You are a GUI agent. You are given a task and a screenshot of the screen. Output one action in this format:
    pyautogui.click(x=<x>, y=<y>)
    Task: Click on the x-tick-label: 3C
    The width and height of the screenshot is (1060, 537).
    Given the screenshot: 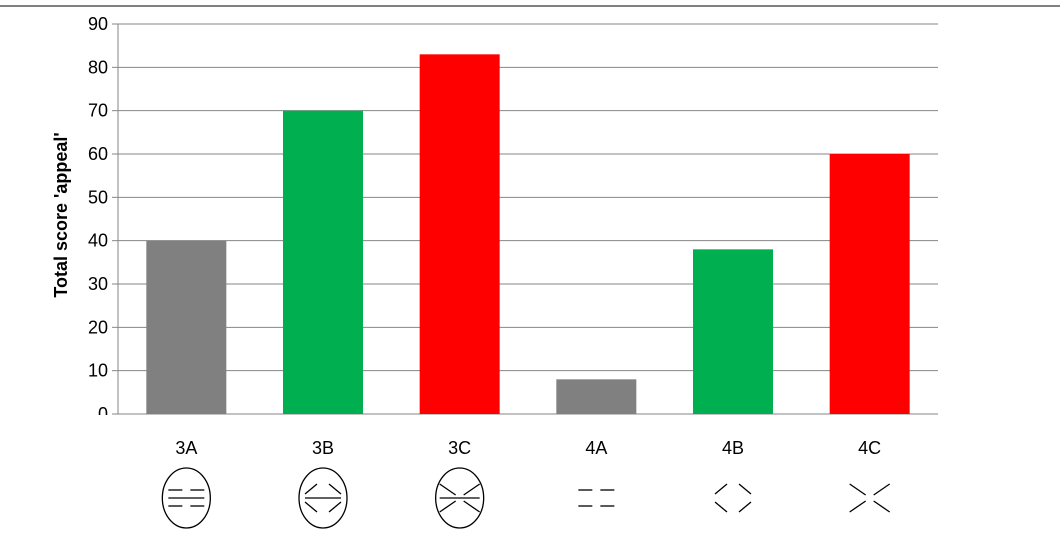 What is the action you would take?
    pyautogui.click(x=459, y=448)
    